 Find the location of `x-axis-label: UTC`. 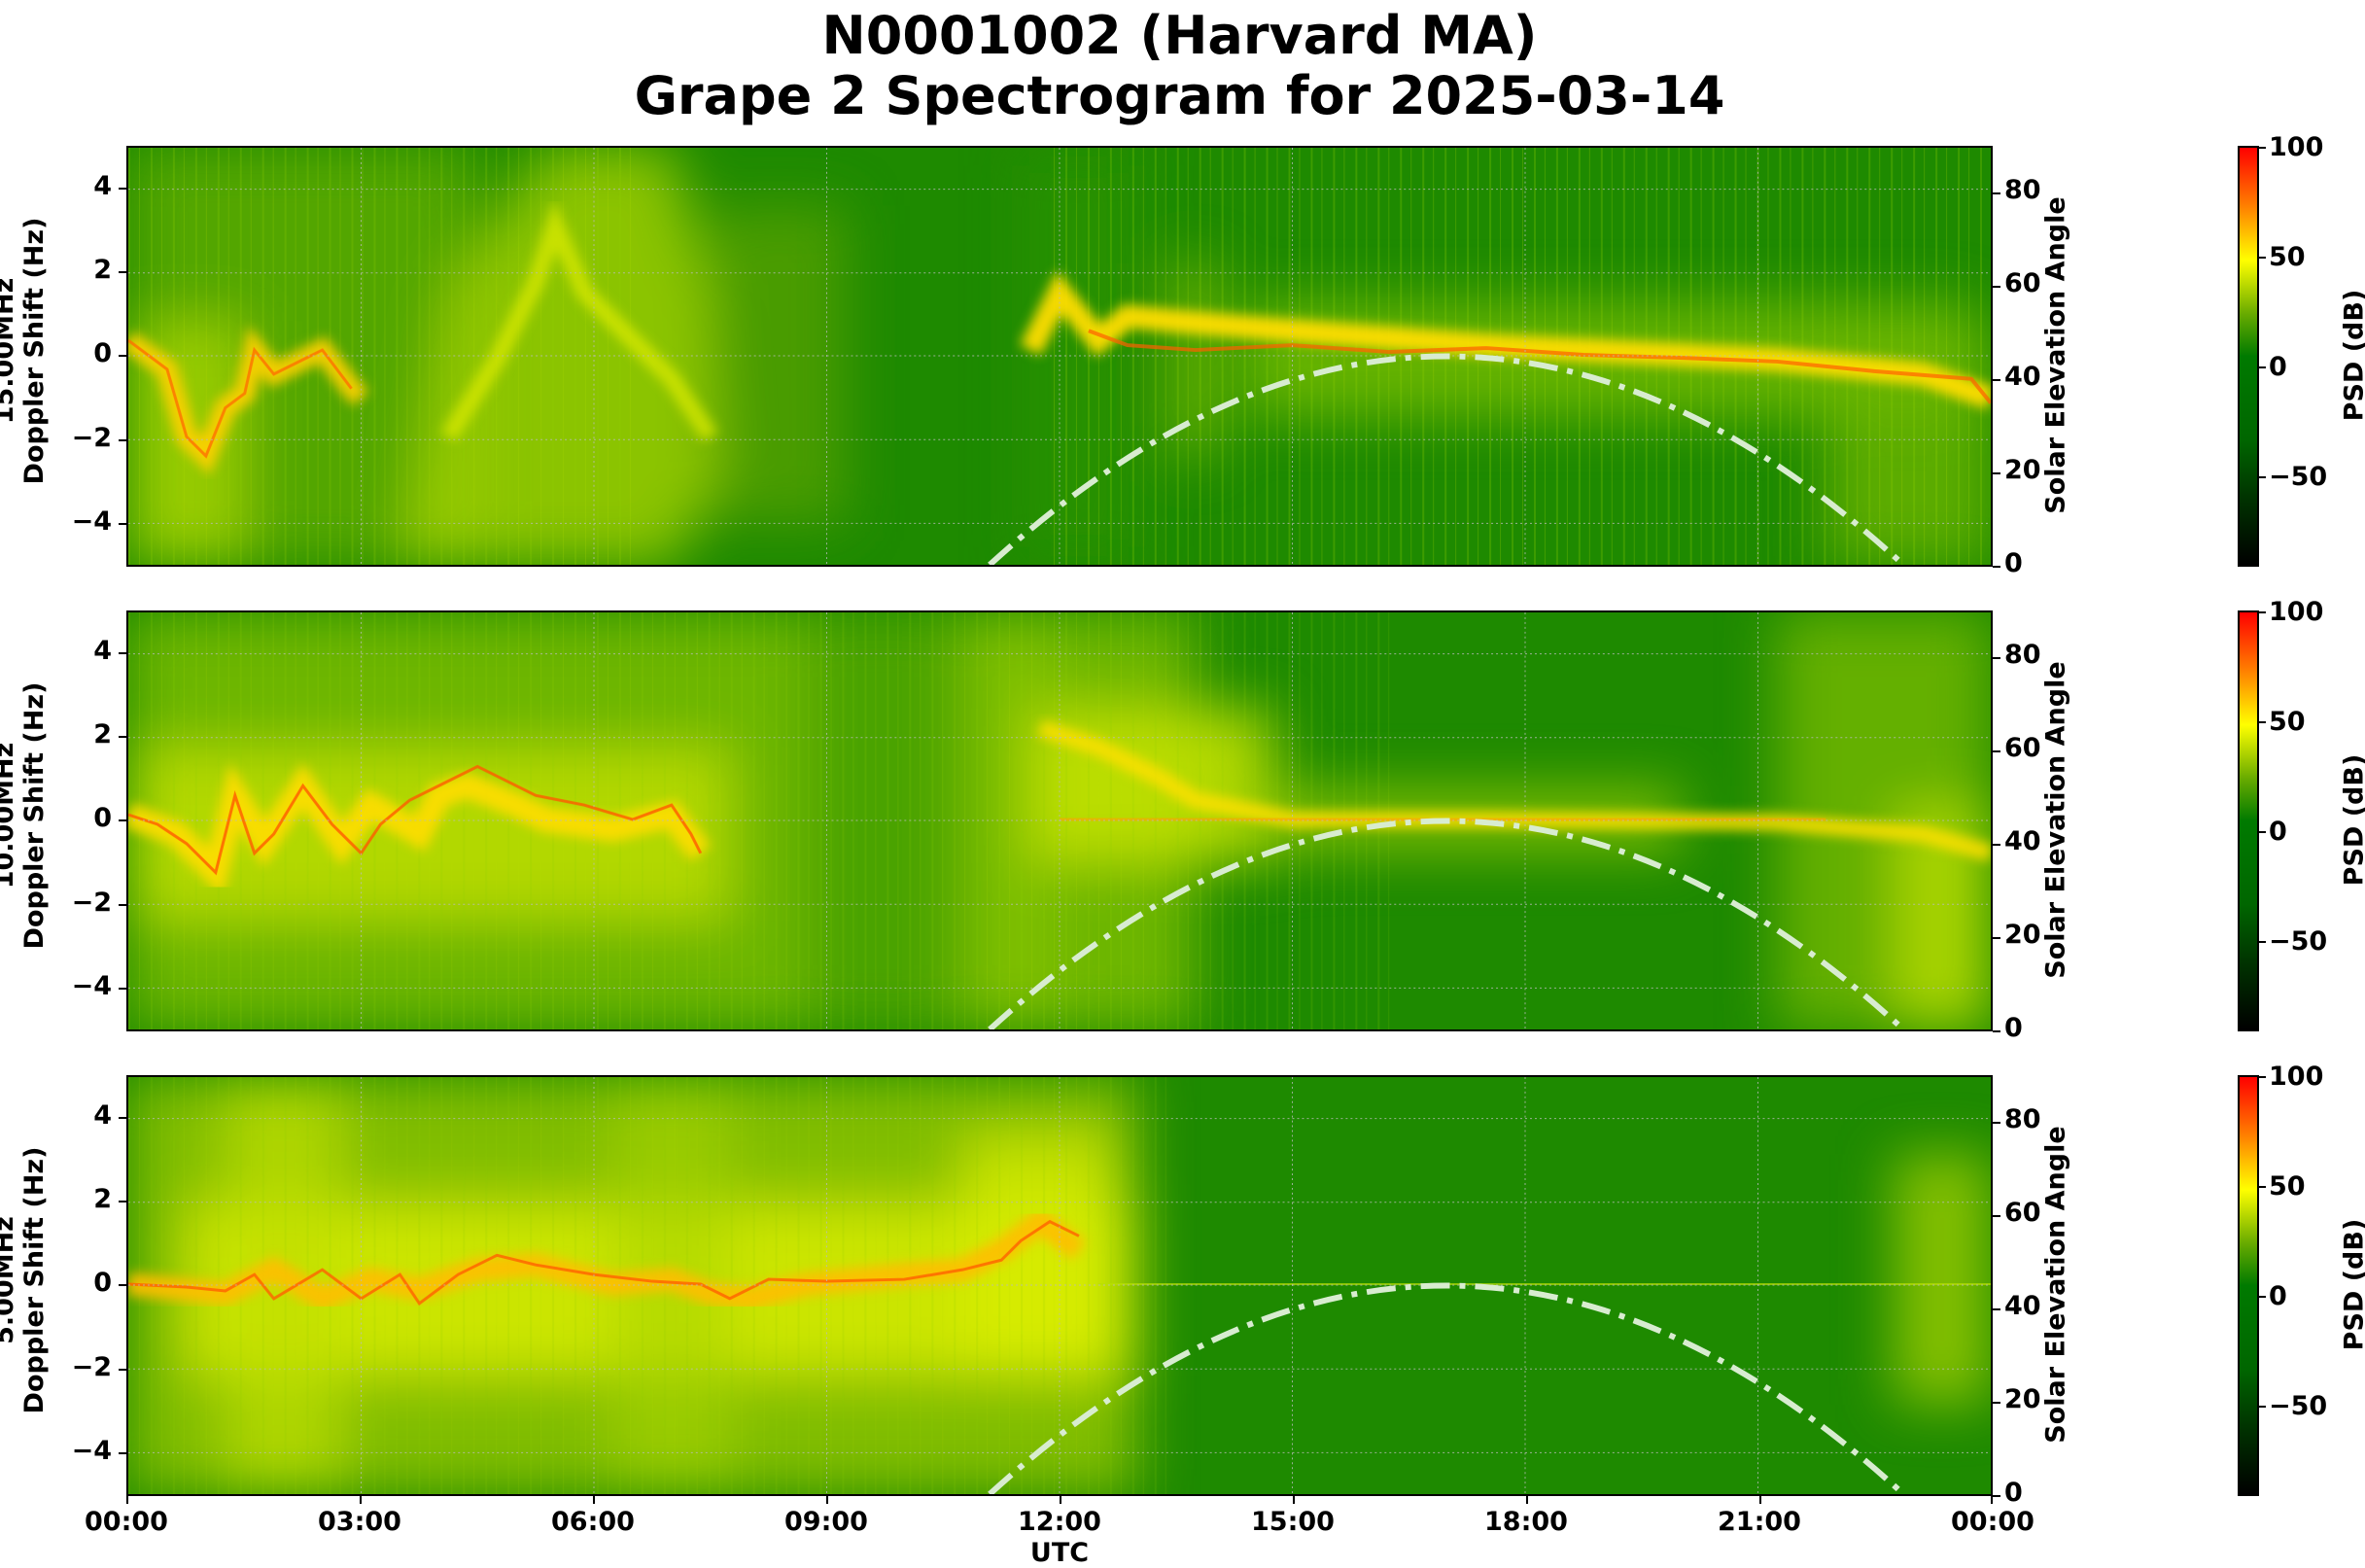

x-axis-label: UTC is located at coordinates (1060, 1553).